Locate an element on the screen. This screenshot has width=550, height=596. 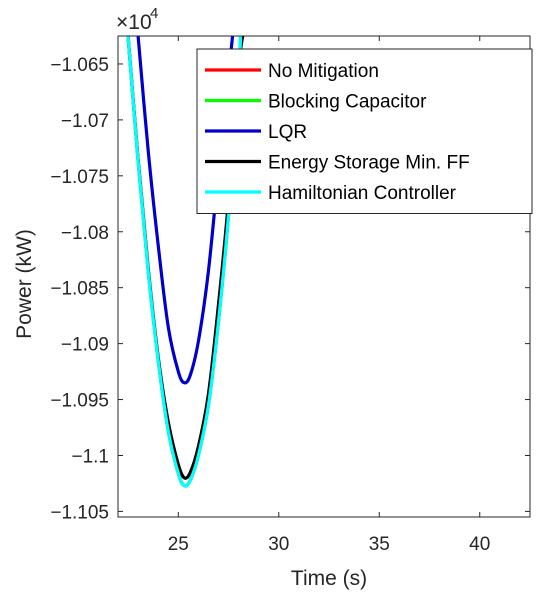
exponent-base: ×10 is located at coordinates (134, 22).